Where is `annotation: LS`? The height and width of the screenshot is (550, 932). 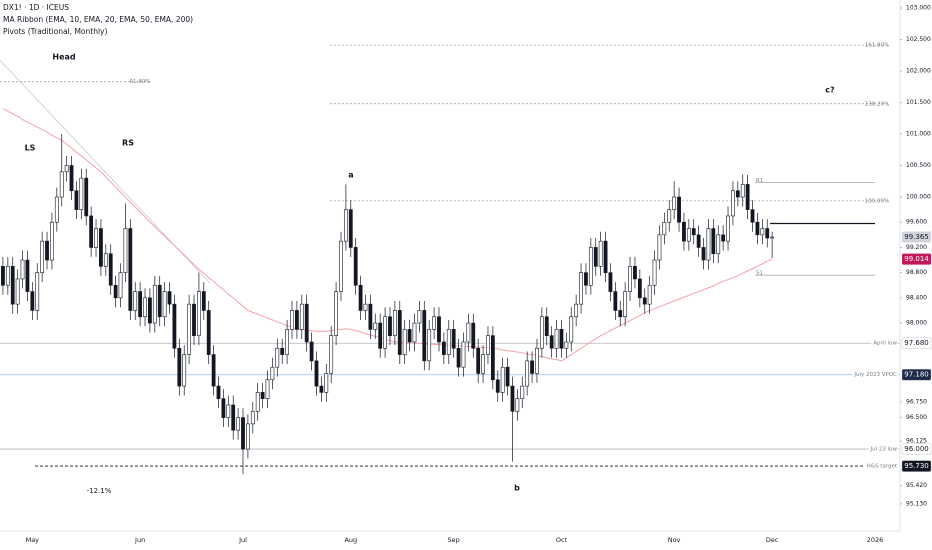
annotation: LS is located at coordinates (30, 148).